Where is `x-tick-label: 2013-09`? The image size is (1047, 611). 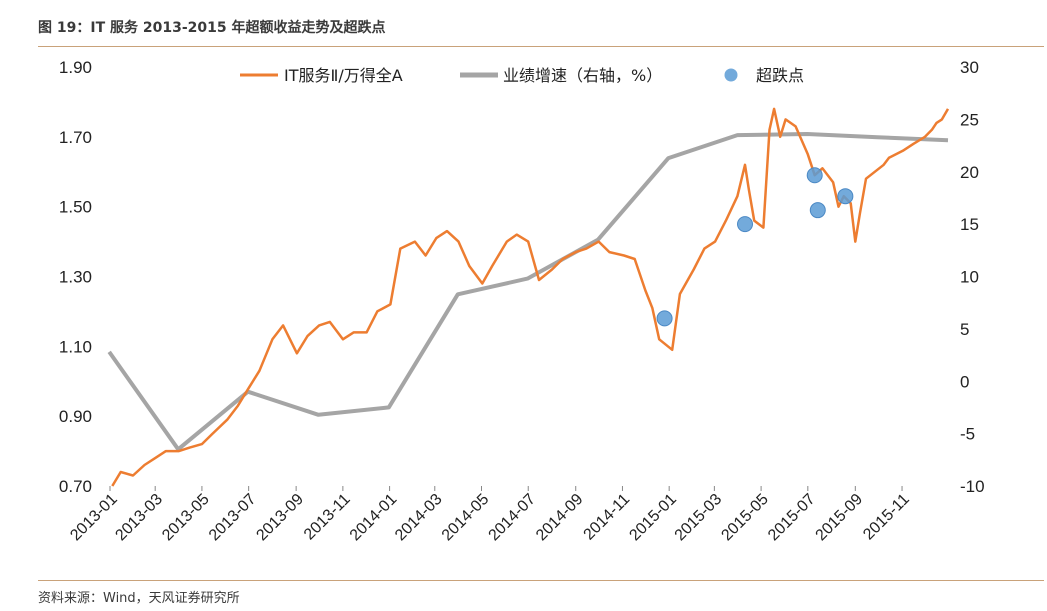
x-tick-label: 2013-09 is located at coordinates (280, 518).